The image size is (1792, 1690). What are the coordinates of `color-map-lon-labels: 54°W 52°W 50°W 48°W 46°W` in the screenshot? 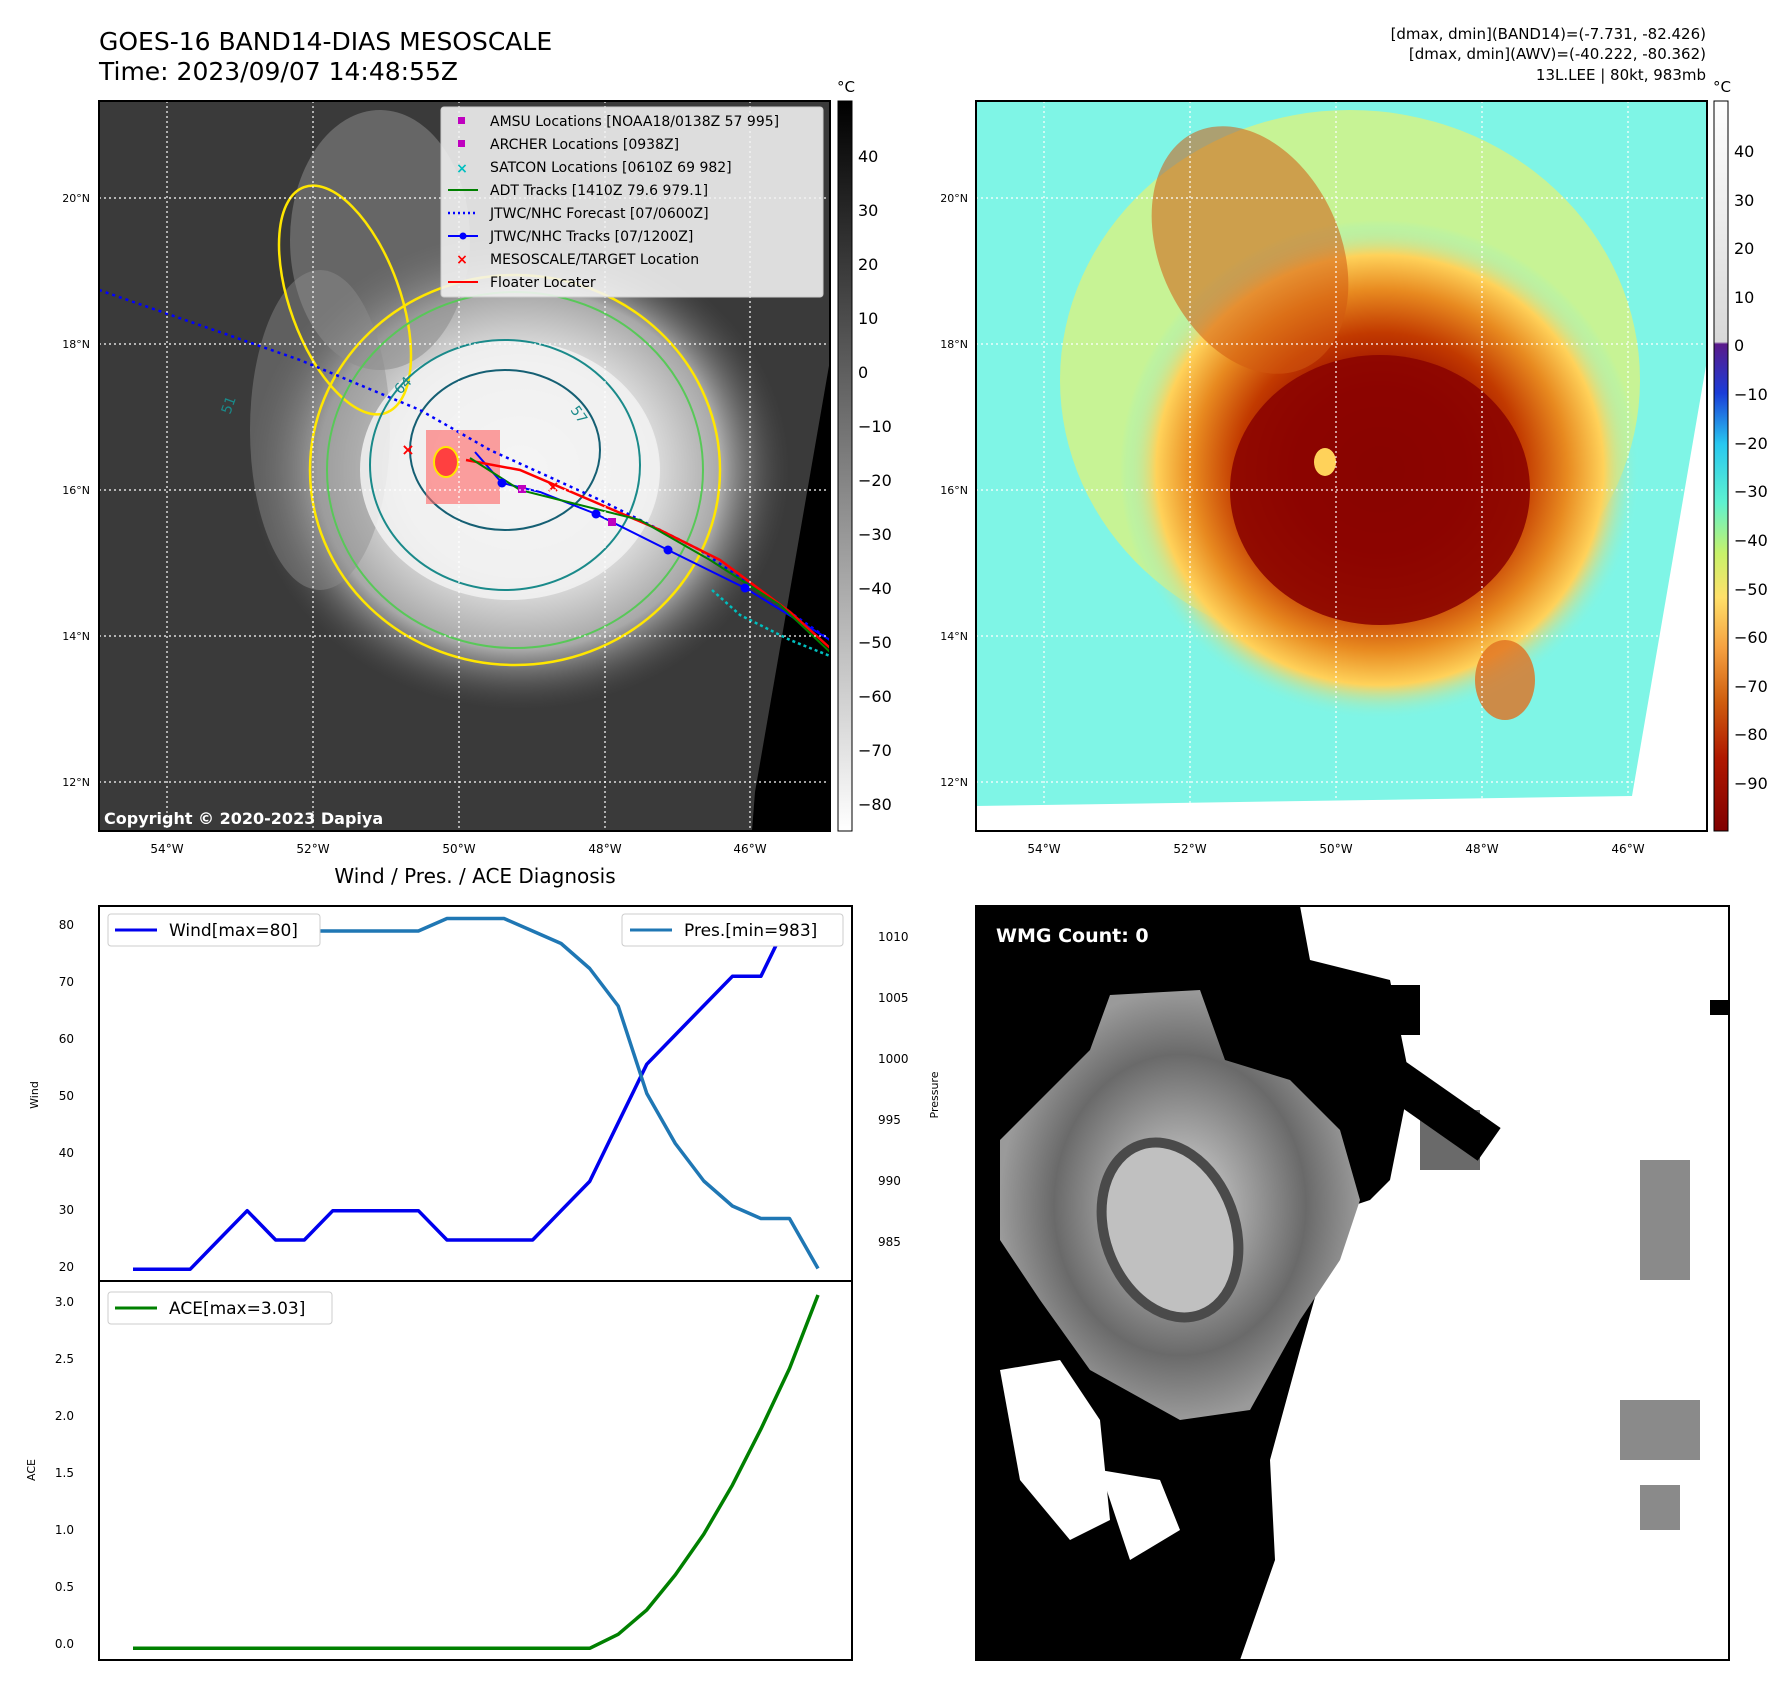 It's located at (1335, 849).